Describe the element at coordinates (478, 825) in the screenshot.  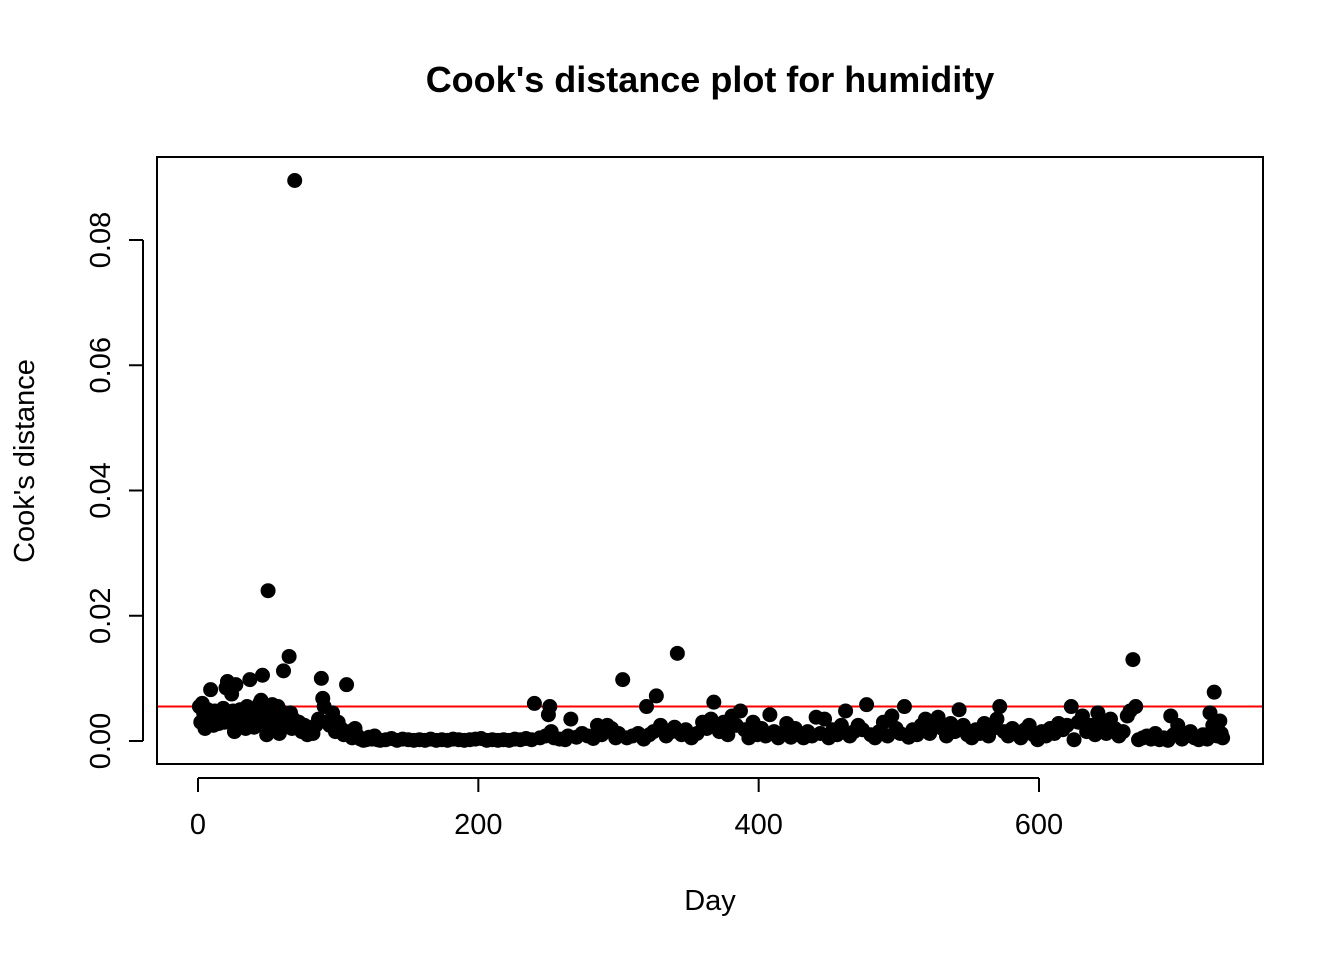
I see `x-tick-label: 200` at that location.